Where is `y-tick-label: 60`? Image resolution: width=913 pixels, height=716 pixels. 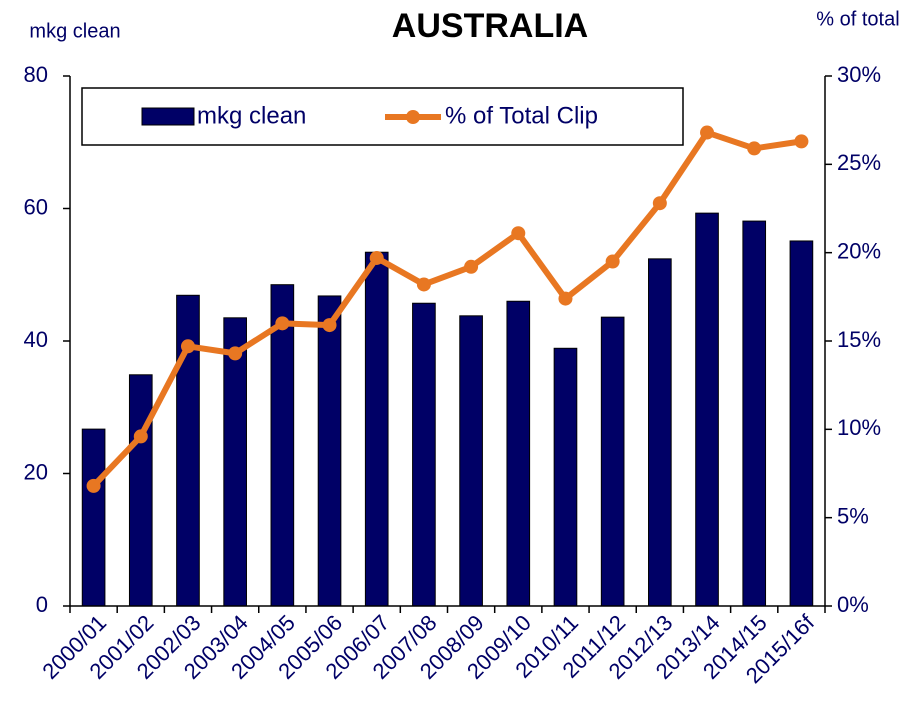
y-tick-label: 60 is located at coordinates (36, 206).